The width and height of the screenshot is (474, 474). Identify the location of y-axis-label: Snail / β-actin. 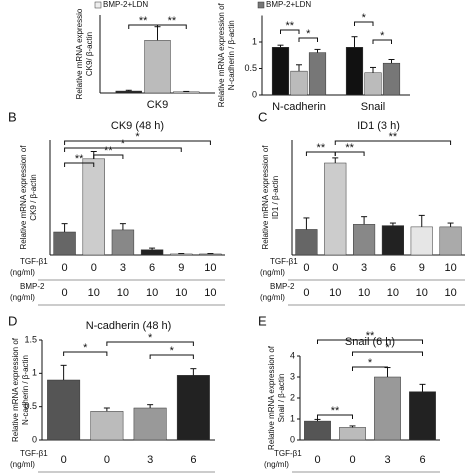
(281, 398).